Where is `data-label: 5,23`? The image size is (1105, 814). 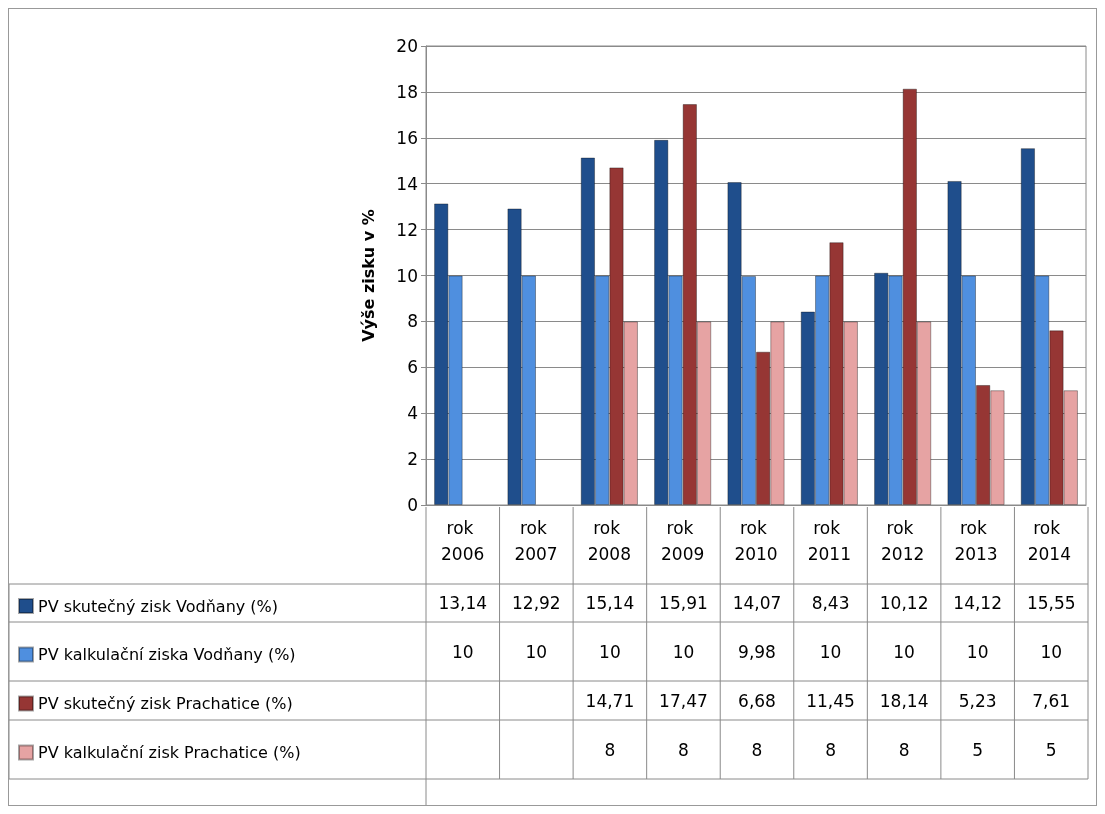 data-label: 5,23 is located at coordinates (977, 700).